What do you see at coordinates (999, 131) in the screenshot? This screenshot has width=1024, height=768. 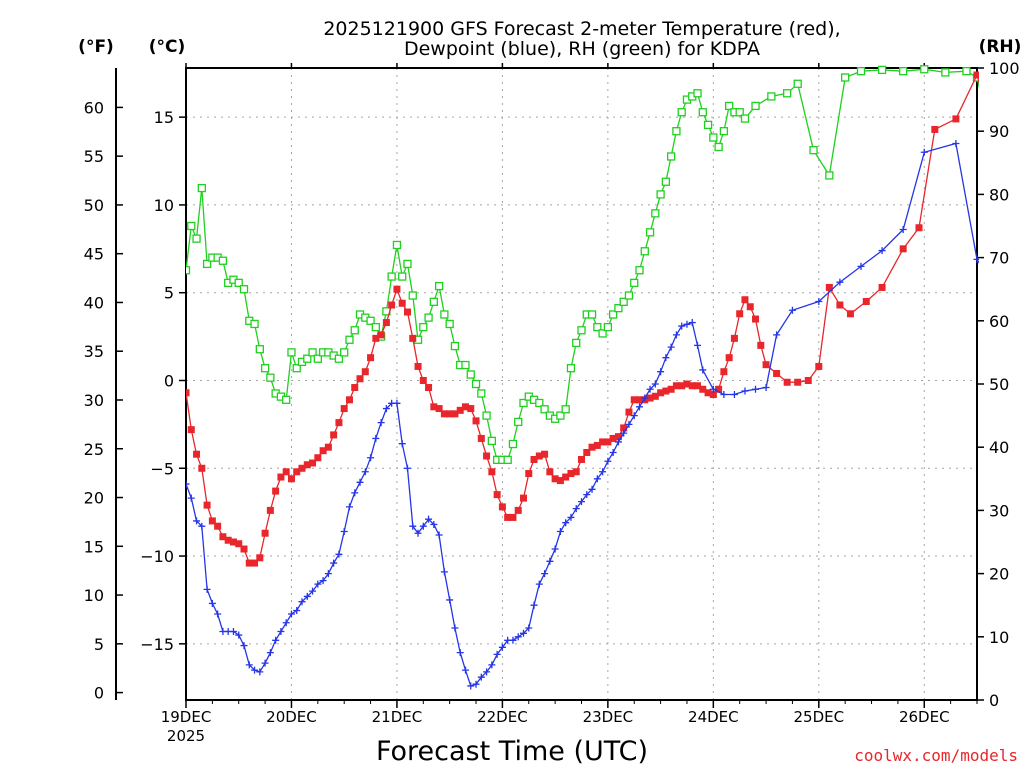 I see `rh-tick-label-90: 90` at bounding box center [999, 131].